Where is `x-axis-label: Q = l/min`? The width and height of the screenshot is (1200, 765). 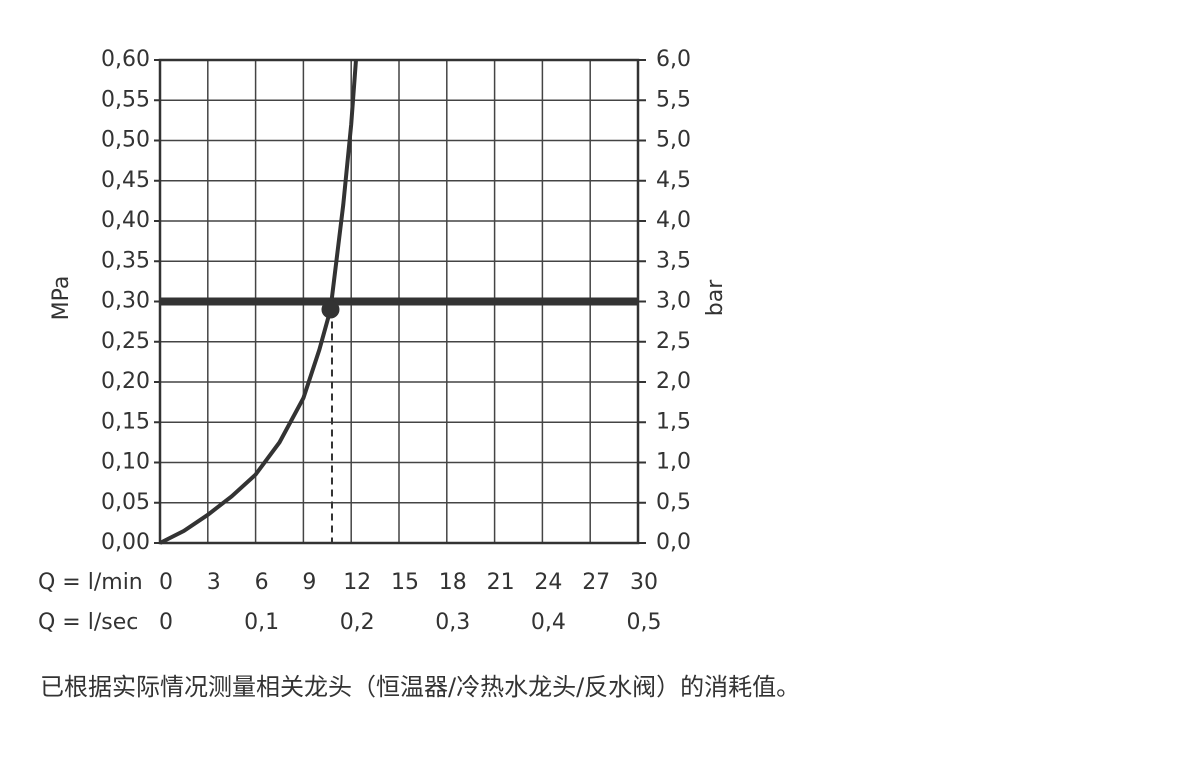 x-axis-label: Q = l/min is located at coordinates (90, 582).